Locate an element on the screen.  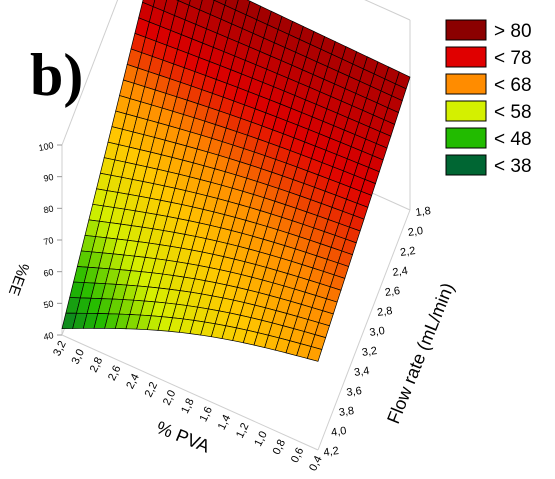
z-tick-label: 80 is located at coordinates (49, 210).